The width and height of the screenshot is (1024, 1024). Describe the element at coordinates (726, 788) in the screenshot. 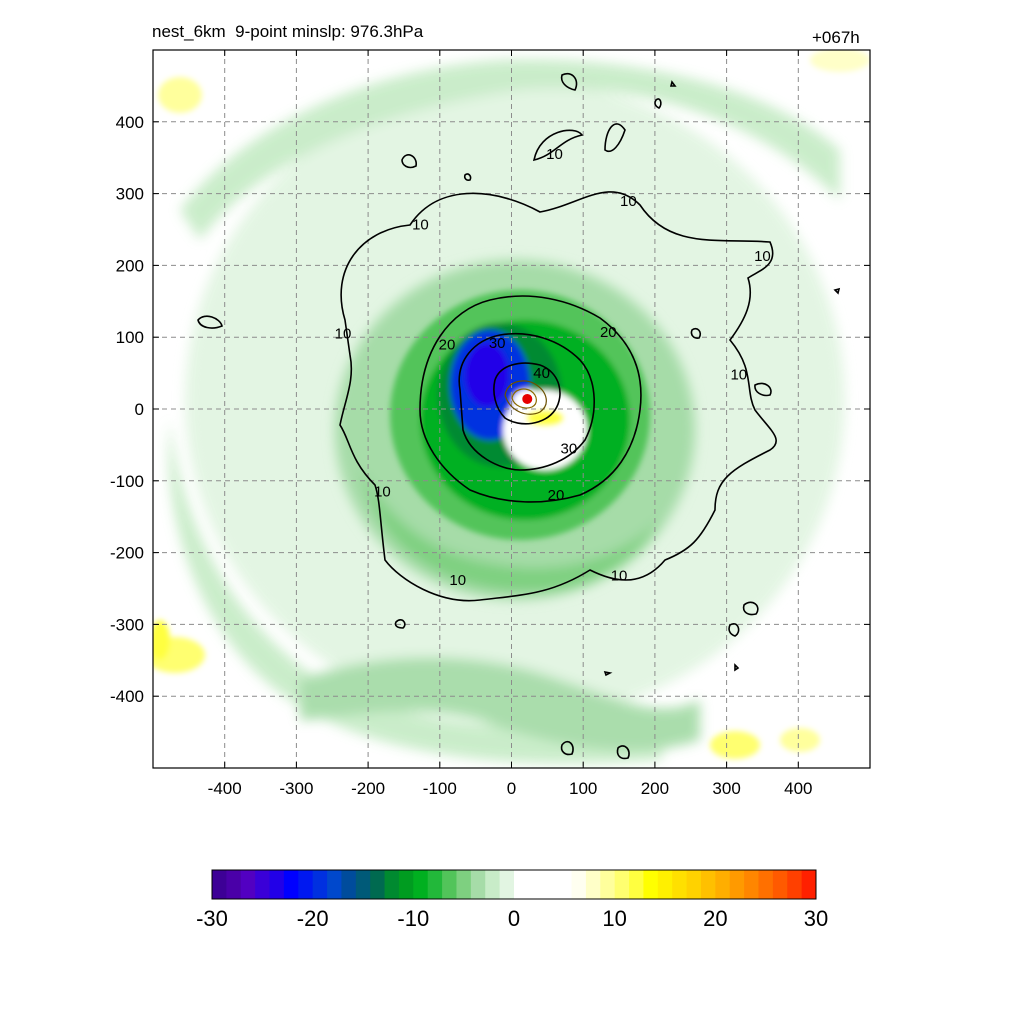

I see `x-tick-label: 300` at that location.